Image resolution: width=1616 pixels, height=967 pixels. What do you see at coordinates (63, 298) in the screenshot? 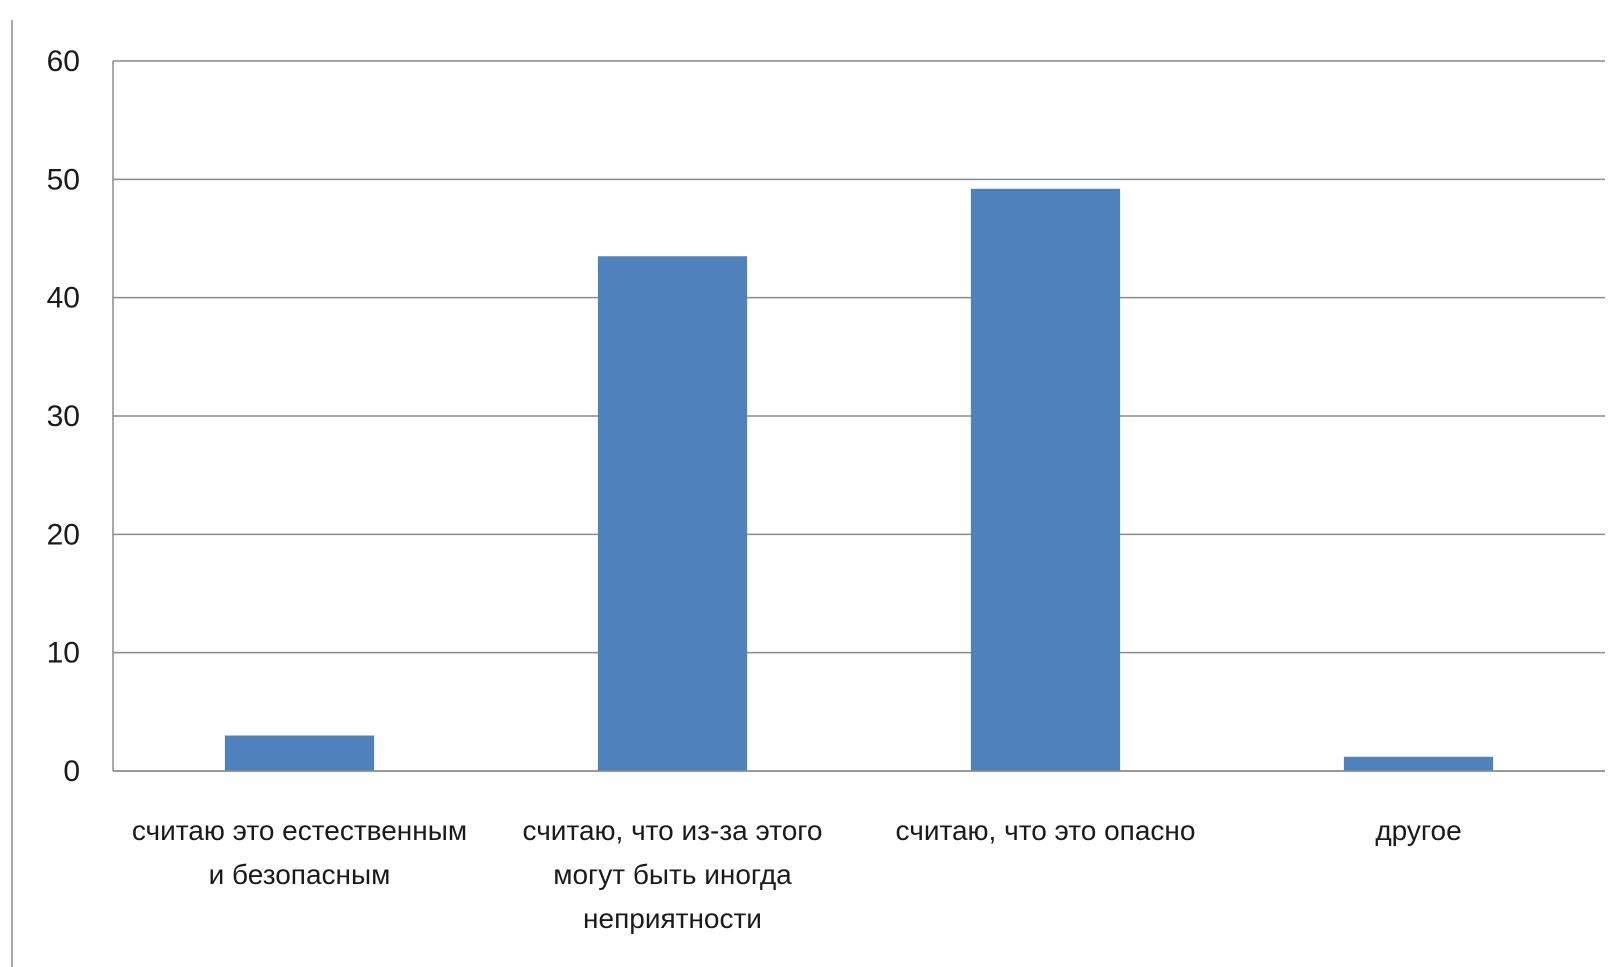
I see `y-tick-label: 40` at bounding box center [63, 298].